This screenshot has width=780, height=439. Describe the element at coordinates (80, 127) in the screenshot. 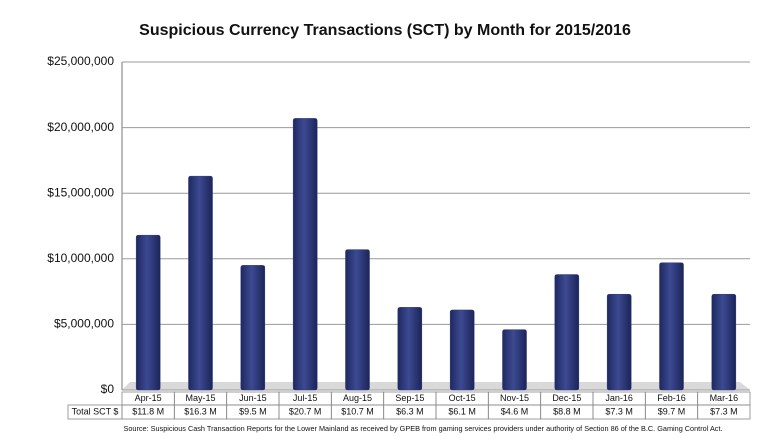

I see `y-tick-label: $20,000,000` at that location.